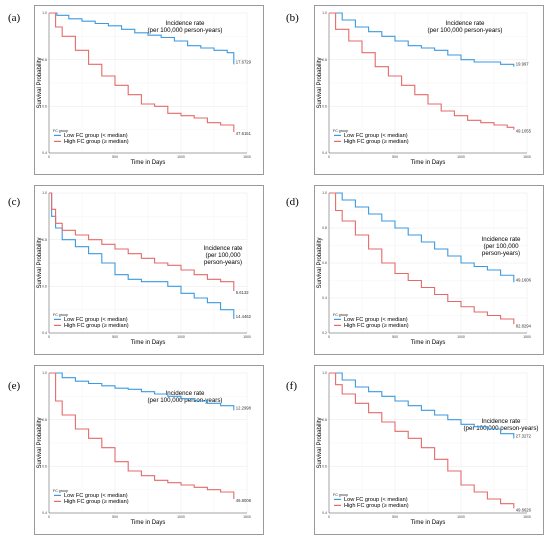 The height and width of the screenshot is (540, 550). What do you see at coordinates (244, 133) in the screenshot?
I see `incidence-value-label: 47.6151` at bounding box center [244, 133].